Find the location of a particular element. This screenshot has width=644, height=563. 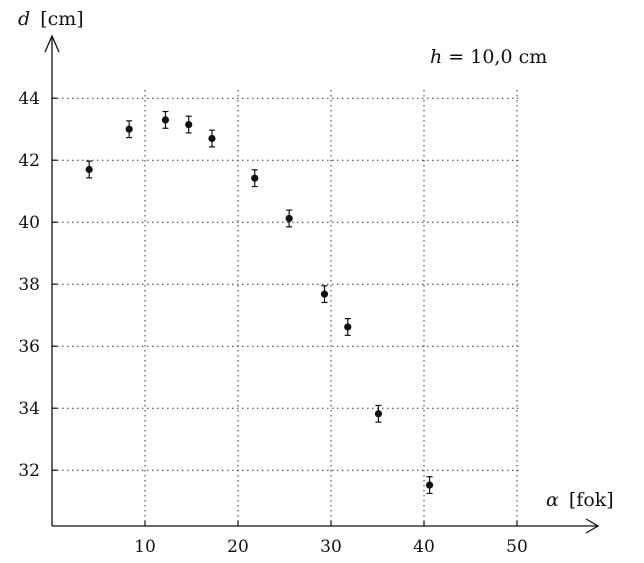

y-tick-label-42: 42 is located at coordinates (29, 161).